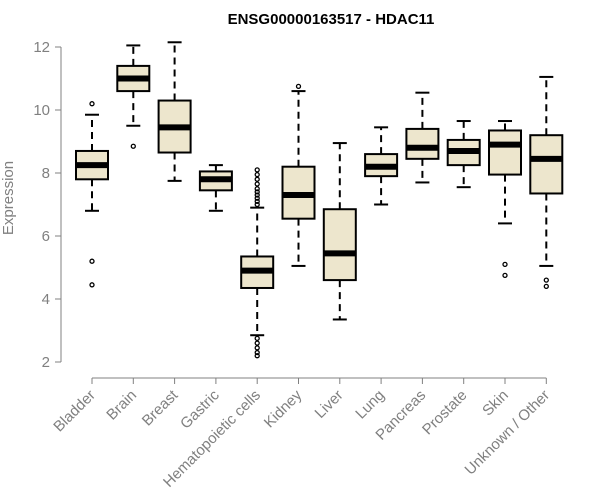  I want to click on x-tick-label: Kidney, so click(283, 408).